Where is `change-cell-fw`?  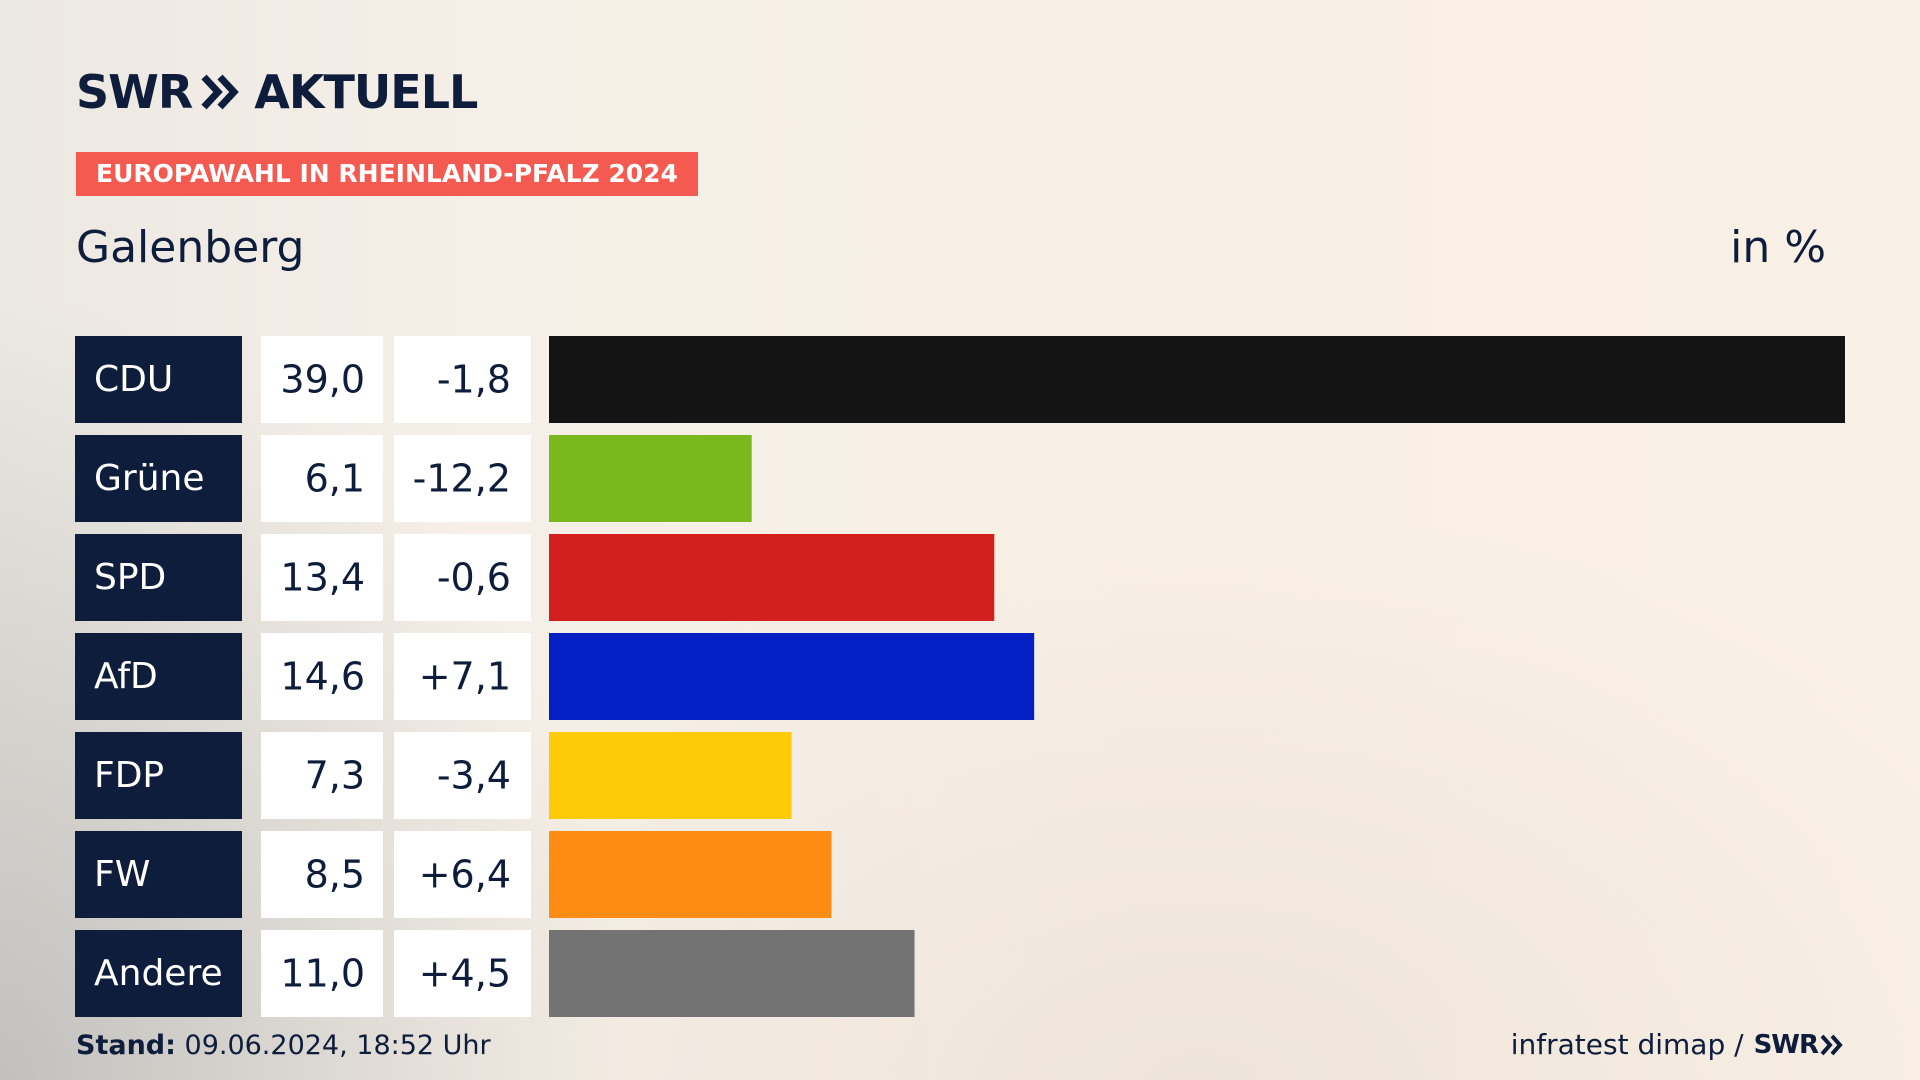
change-cell-fw is located at coordinates (462, 874).